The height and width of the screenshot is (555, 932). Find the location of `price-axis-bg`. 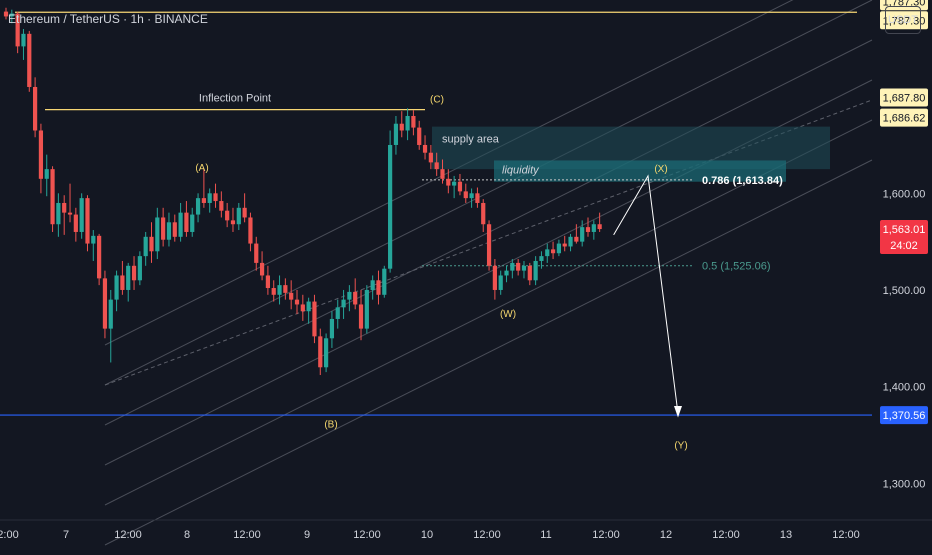

price-axis-bg is located at coordinates (904, 260).